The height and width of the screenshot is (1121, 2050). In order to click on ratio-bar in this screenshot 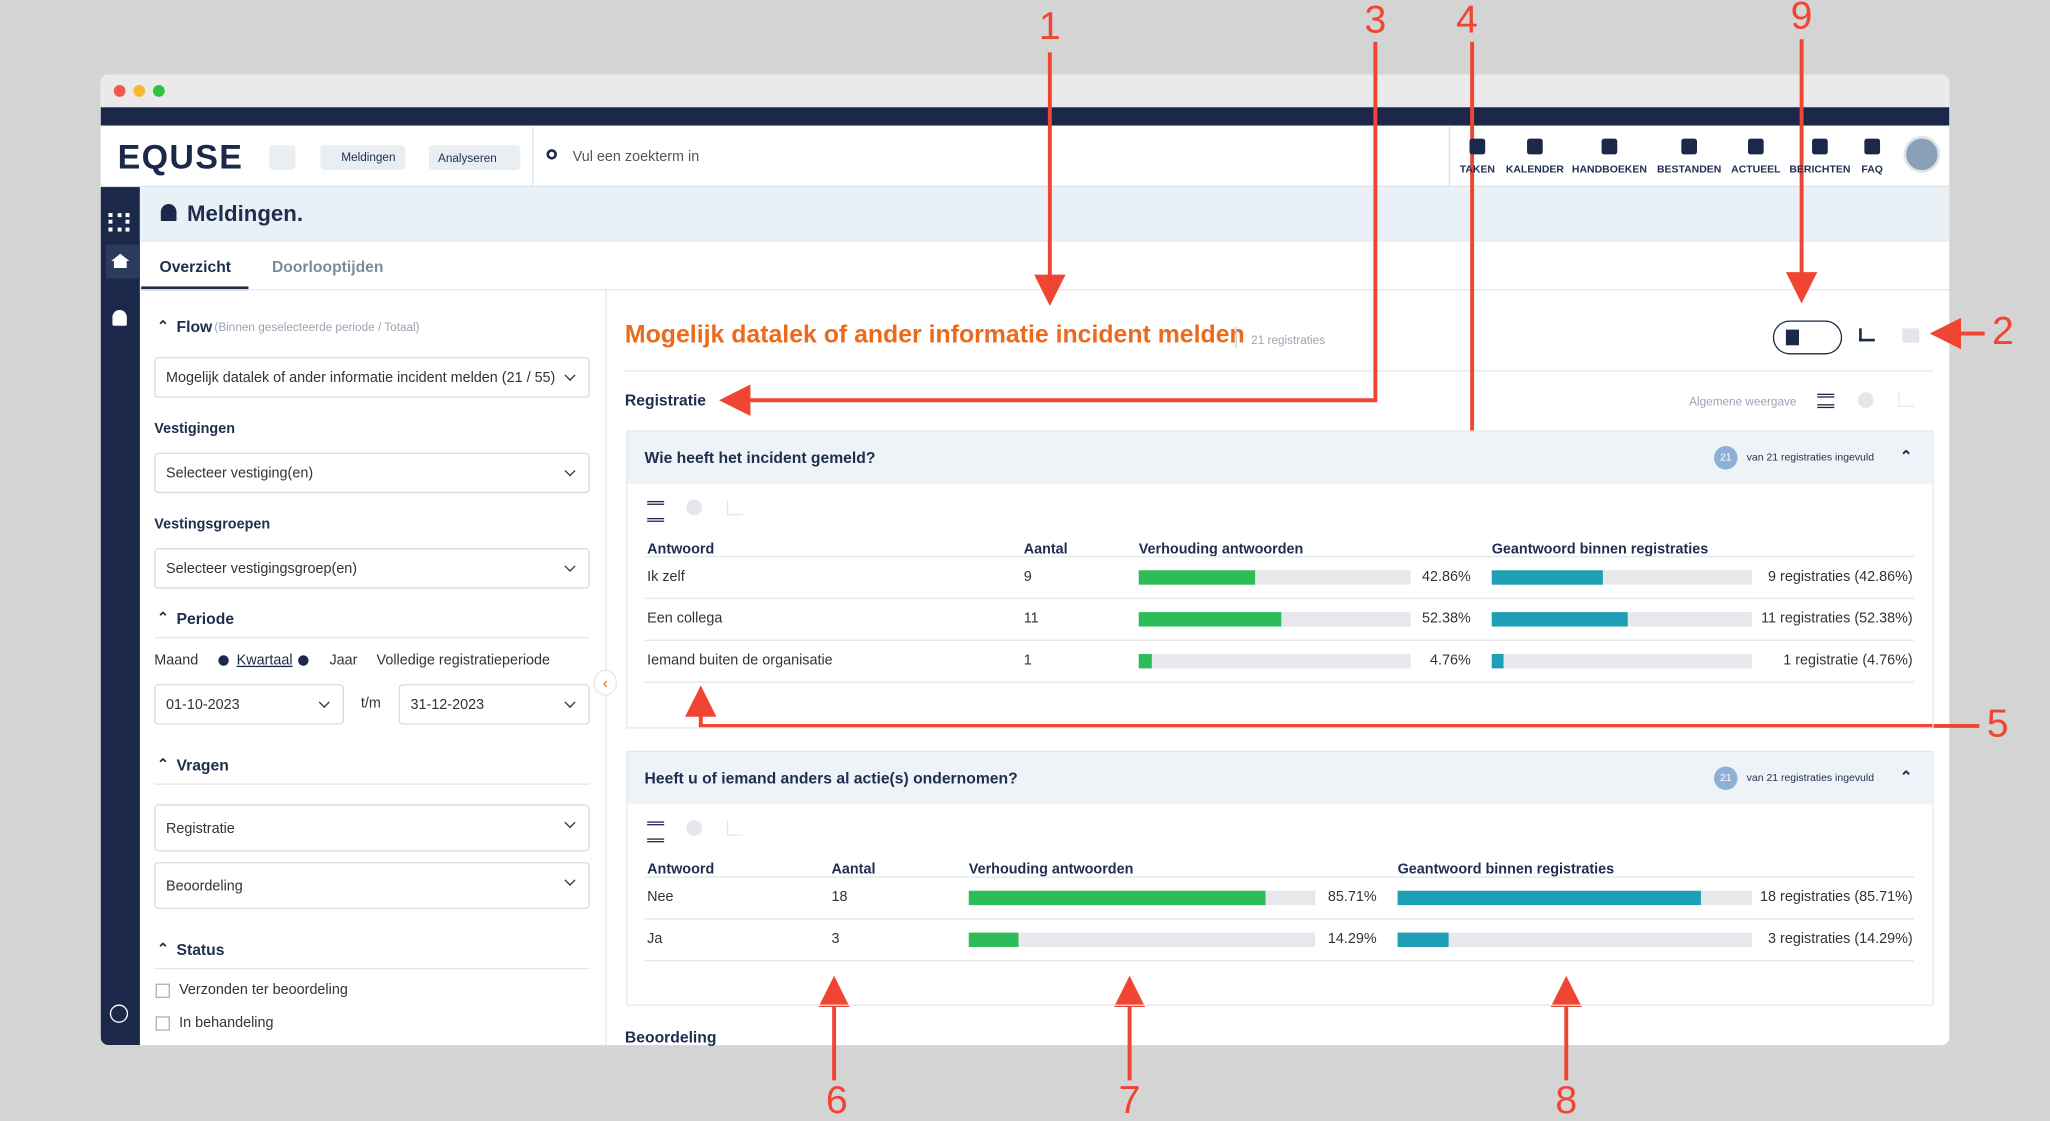, I will do `click(1117, 898)`.